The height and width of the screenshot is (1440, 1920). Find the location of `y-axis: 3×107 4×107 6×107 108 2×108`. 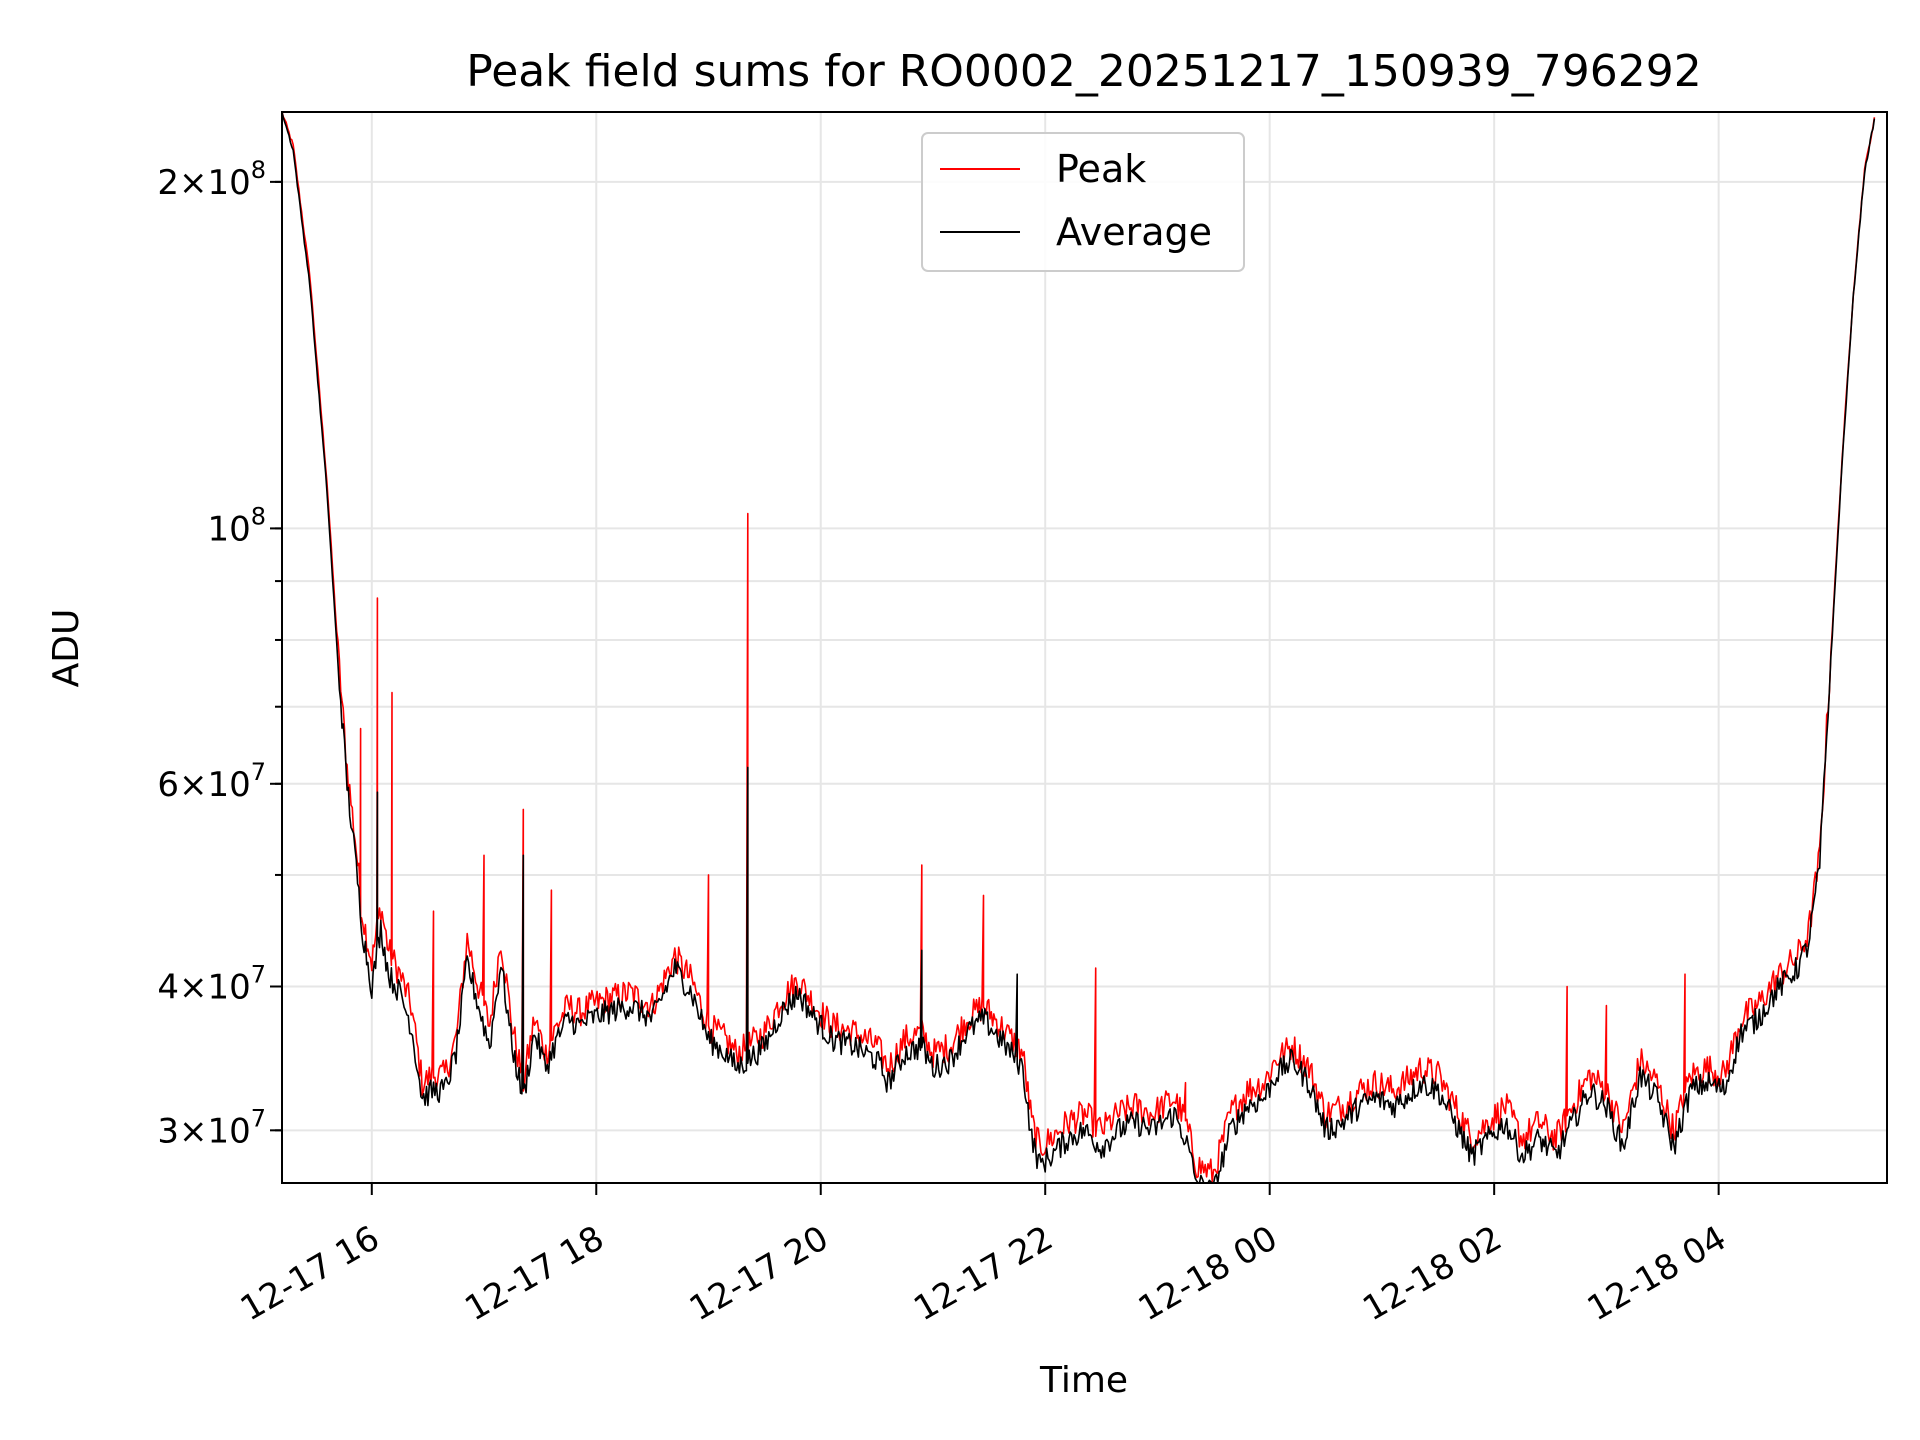

y-axis: 3×107 4×107 6×107 108 2×108 is located at coordinates (219, 653).